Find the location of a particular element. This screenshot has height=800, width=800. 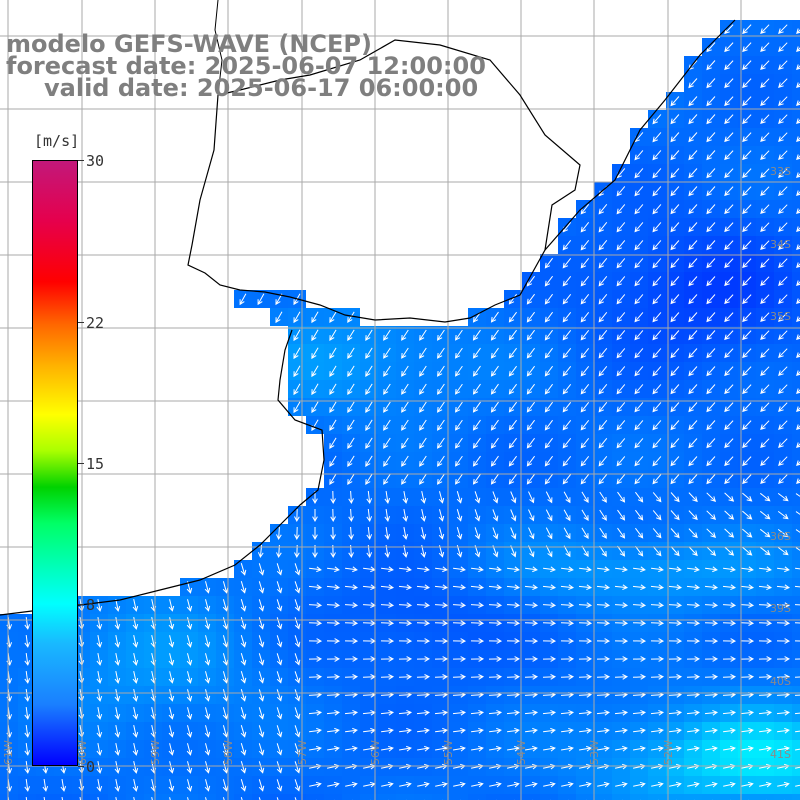

longitude-label: 55W is located at coordinates (448, 752).